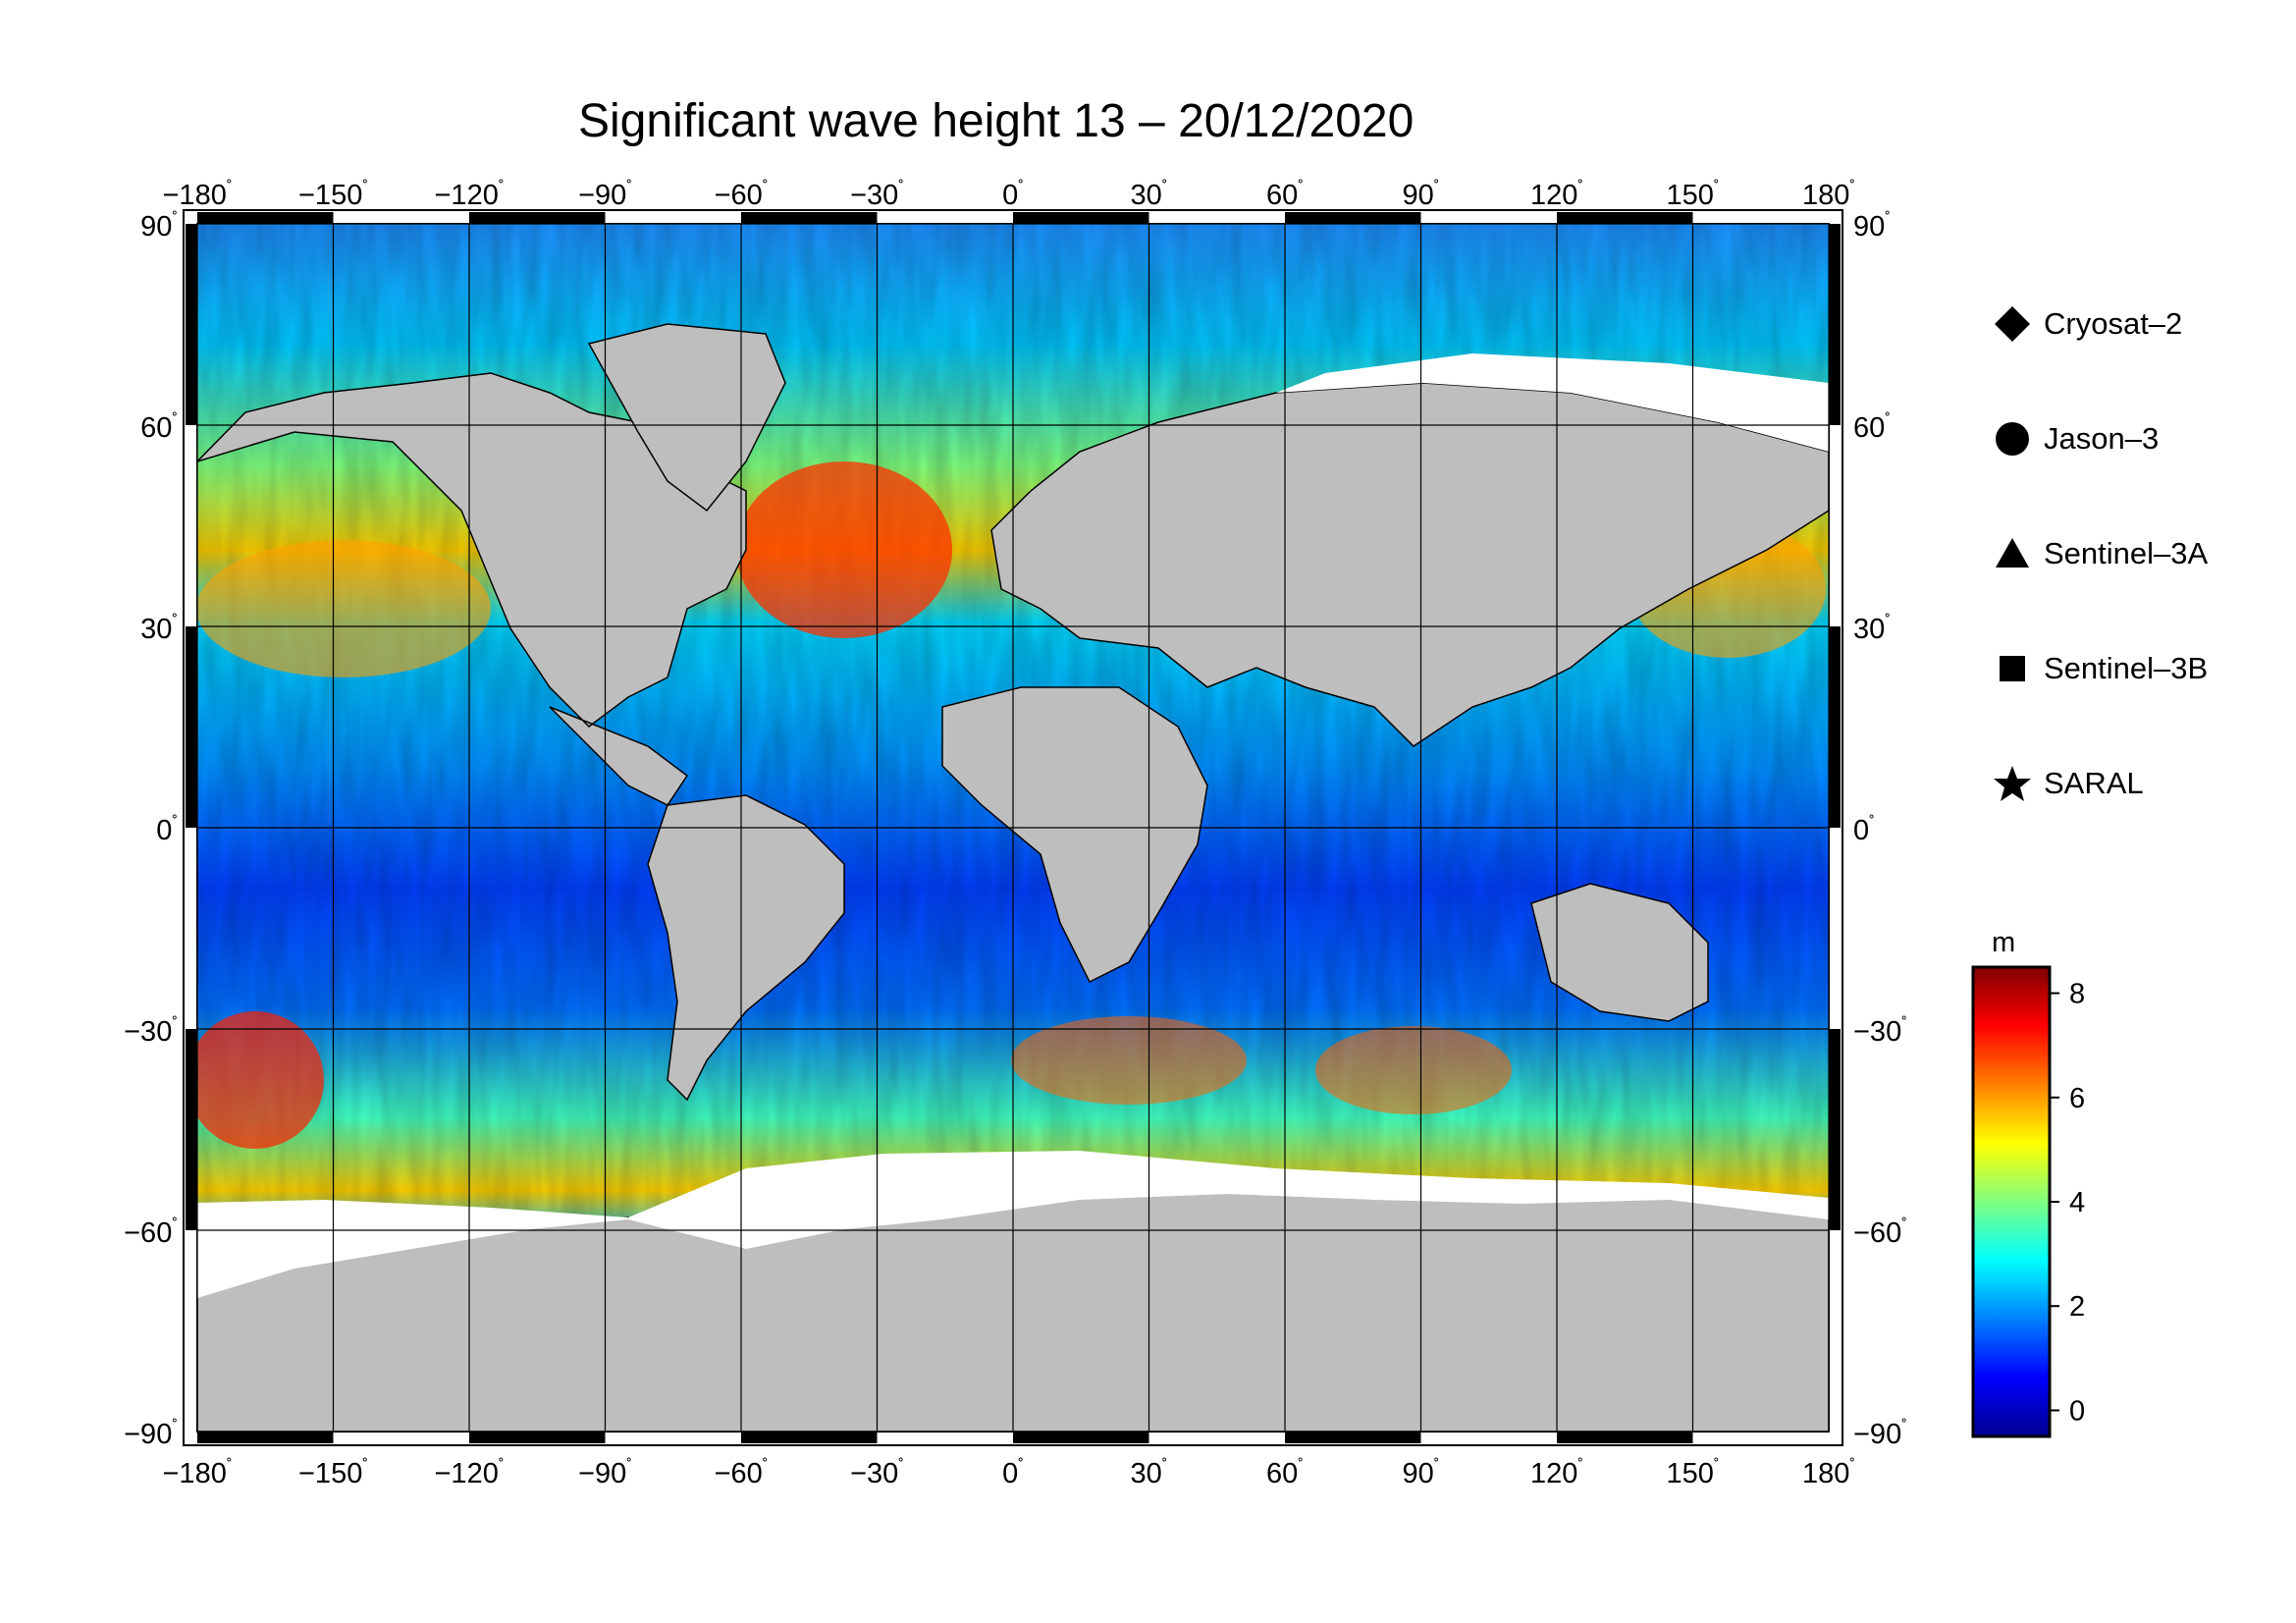 The image size is (2296, 1623). Describe the element at coordinates (2012, 783) in the screenshot. I see `star-icon` at that location.